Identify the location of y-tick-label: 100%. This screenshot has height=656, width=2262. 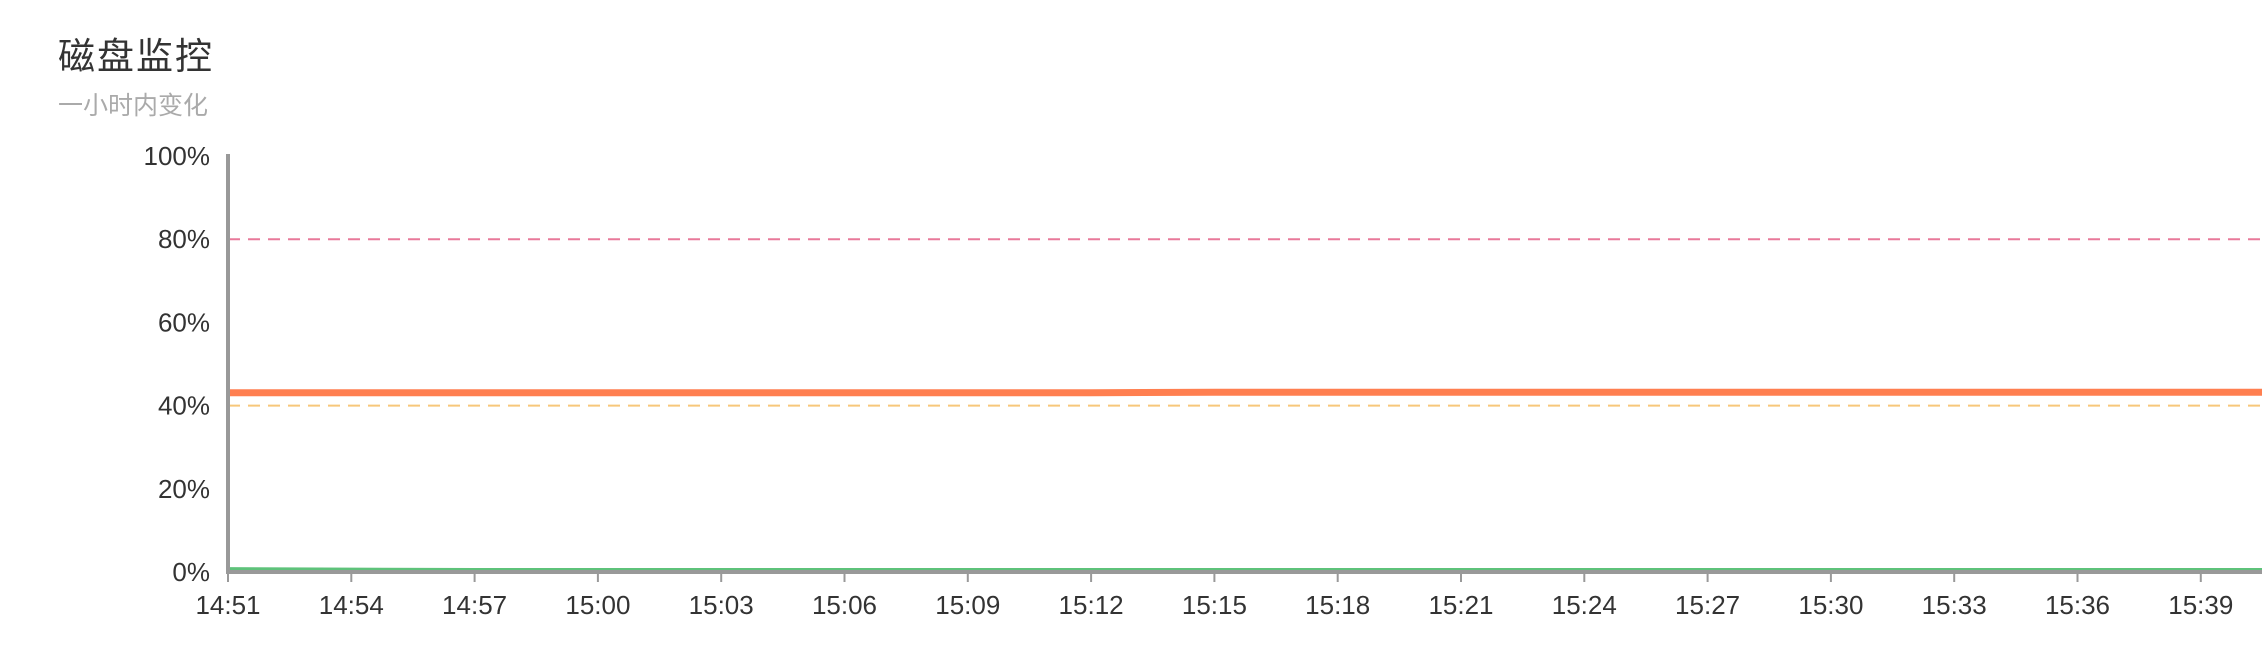
(177, 156).